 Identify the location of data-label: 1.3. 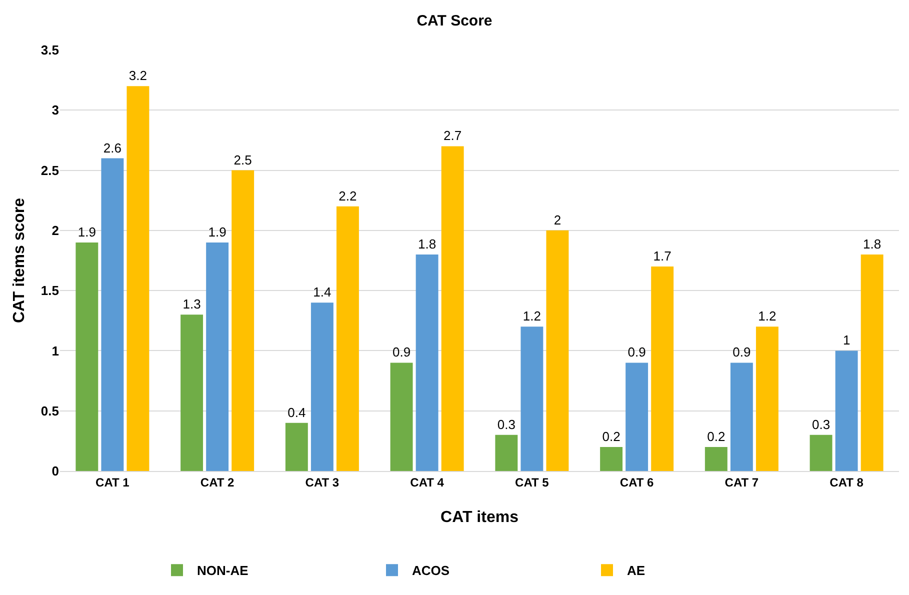
(191, 304).